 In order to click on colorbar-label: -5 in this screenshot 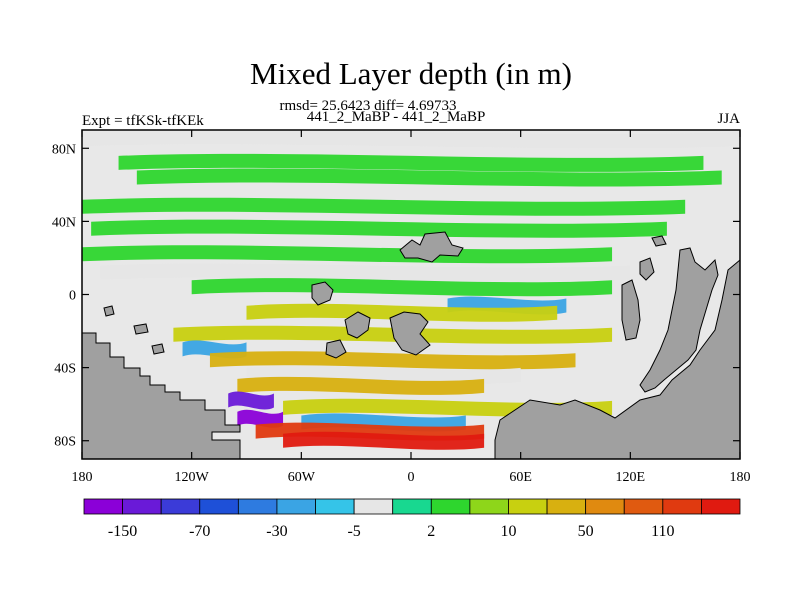, I will do `click(353, 531)`.